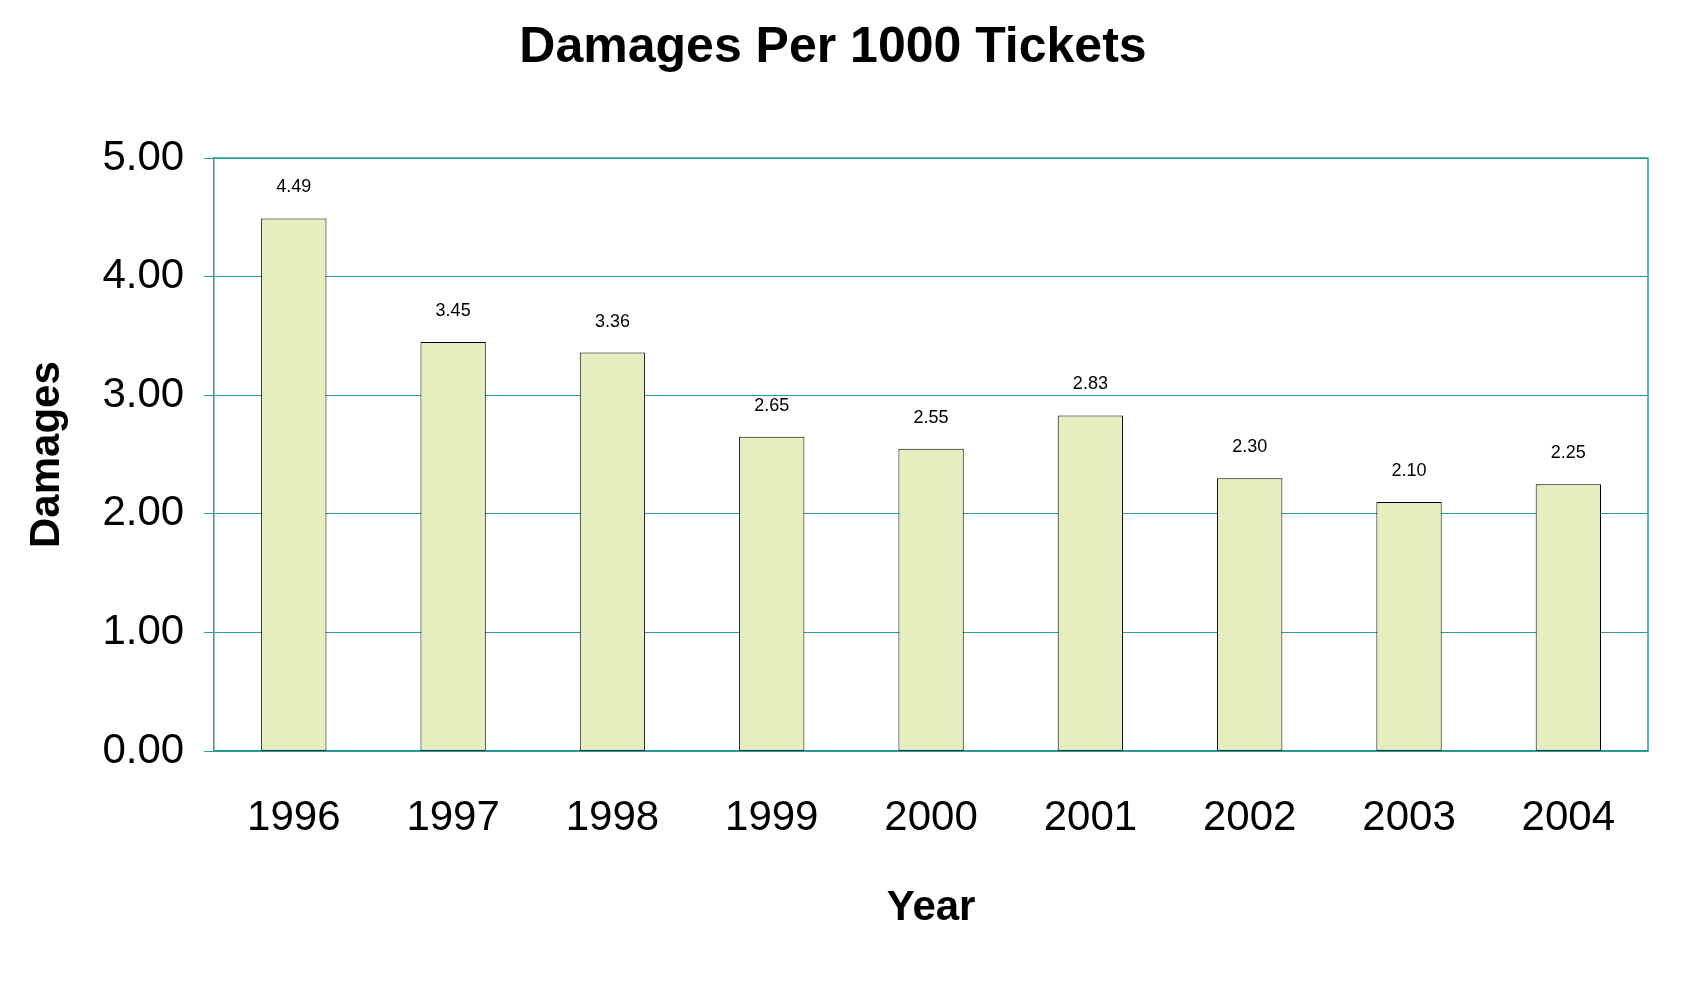  Describe the element at coordinates (931, 815) in the screenshot. I see `x-tick-label: 2000` at that location.